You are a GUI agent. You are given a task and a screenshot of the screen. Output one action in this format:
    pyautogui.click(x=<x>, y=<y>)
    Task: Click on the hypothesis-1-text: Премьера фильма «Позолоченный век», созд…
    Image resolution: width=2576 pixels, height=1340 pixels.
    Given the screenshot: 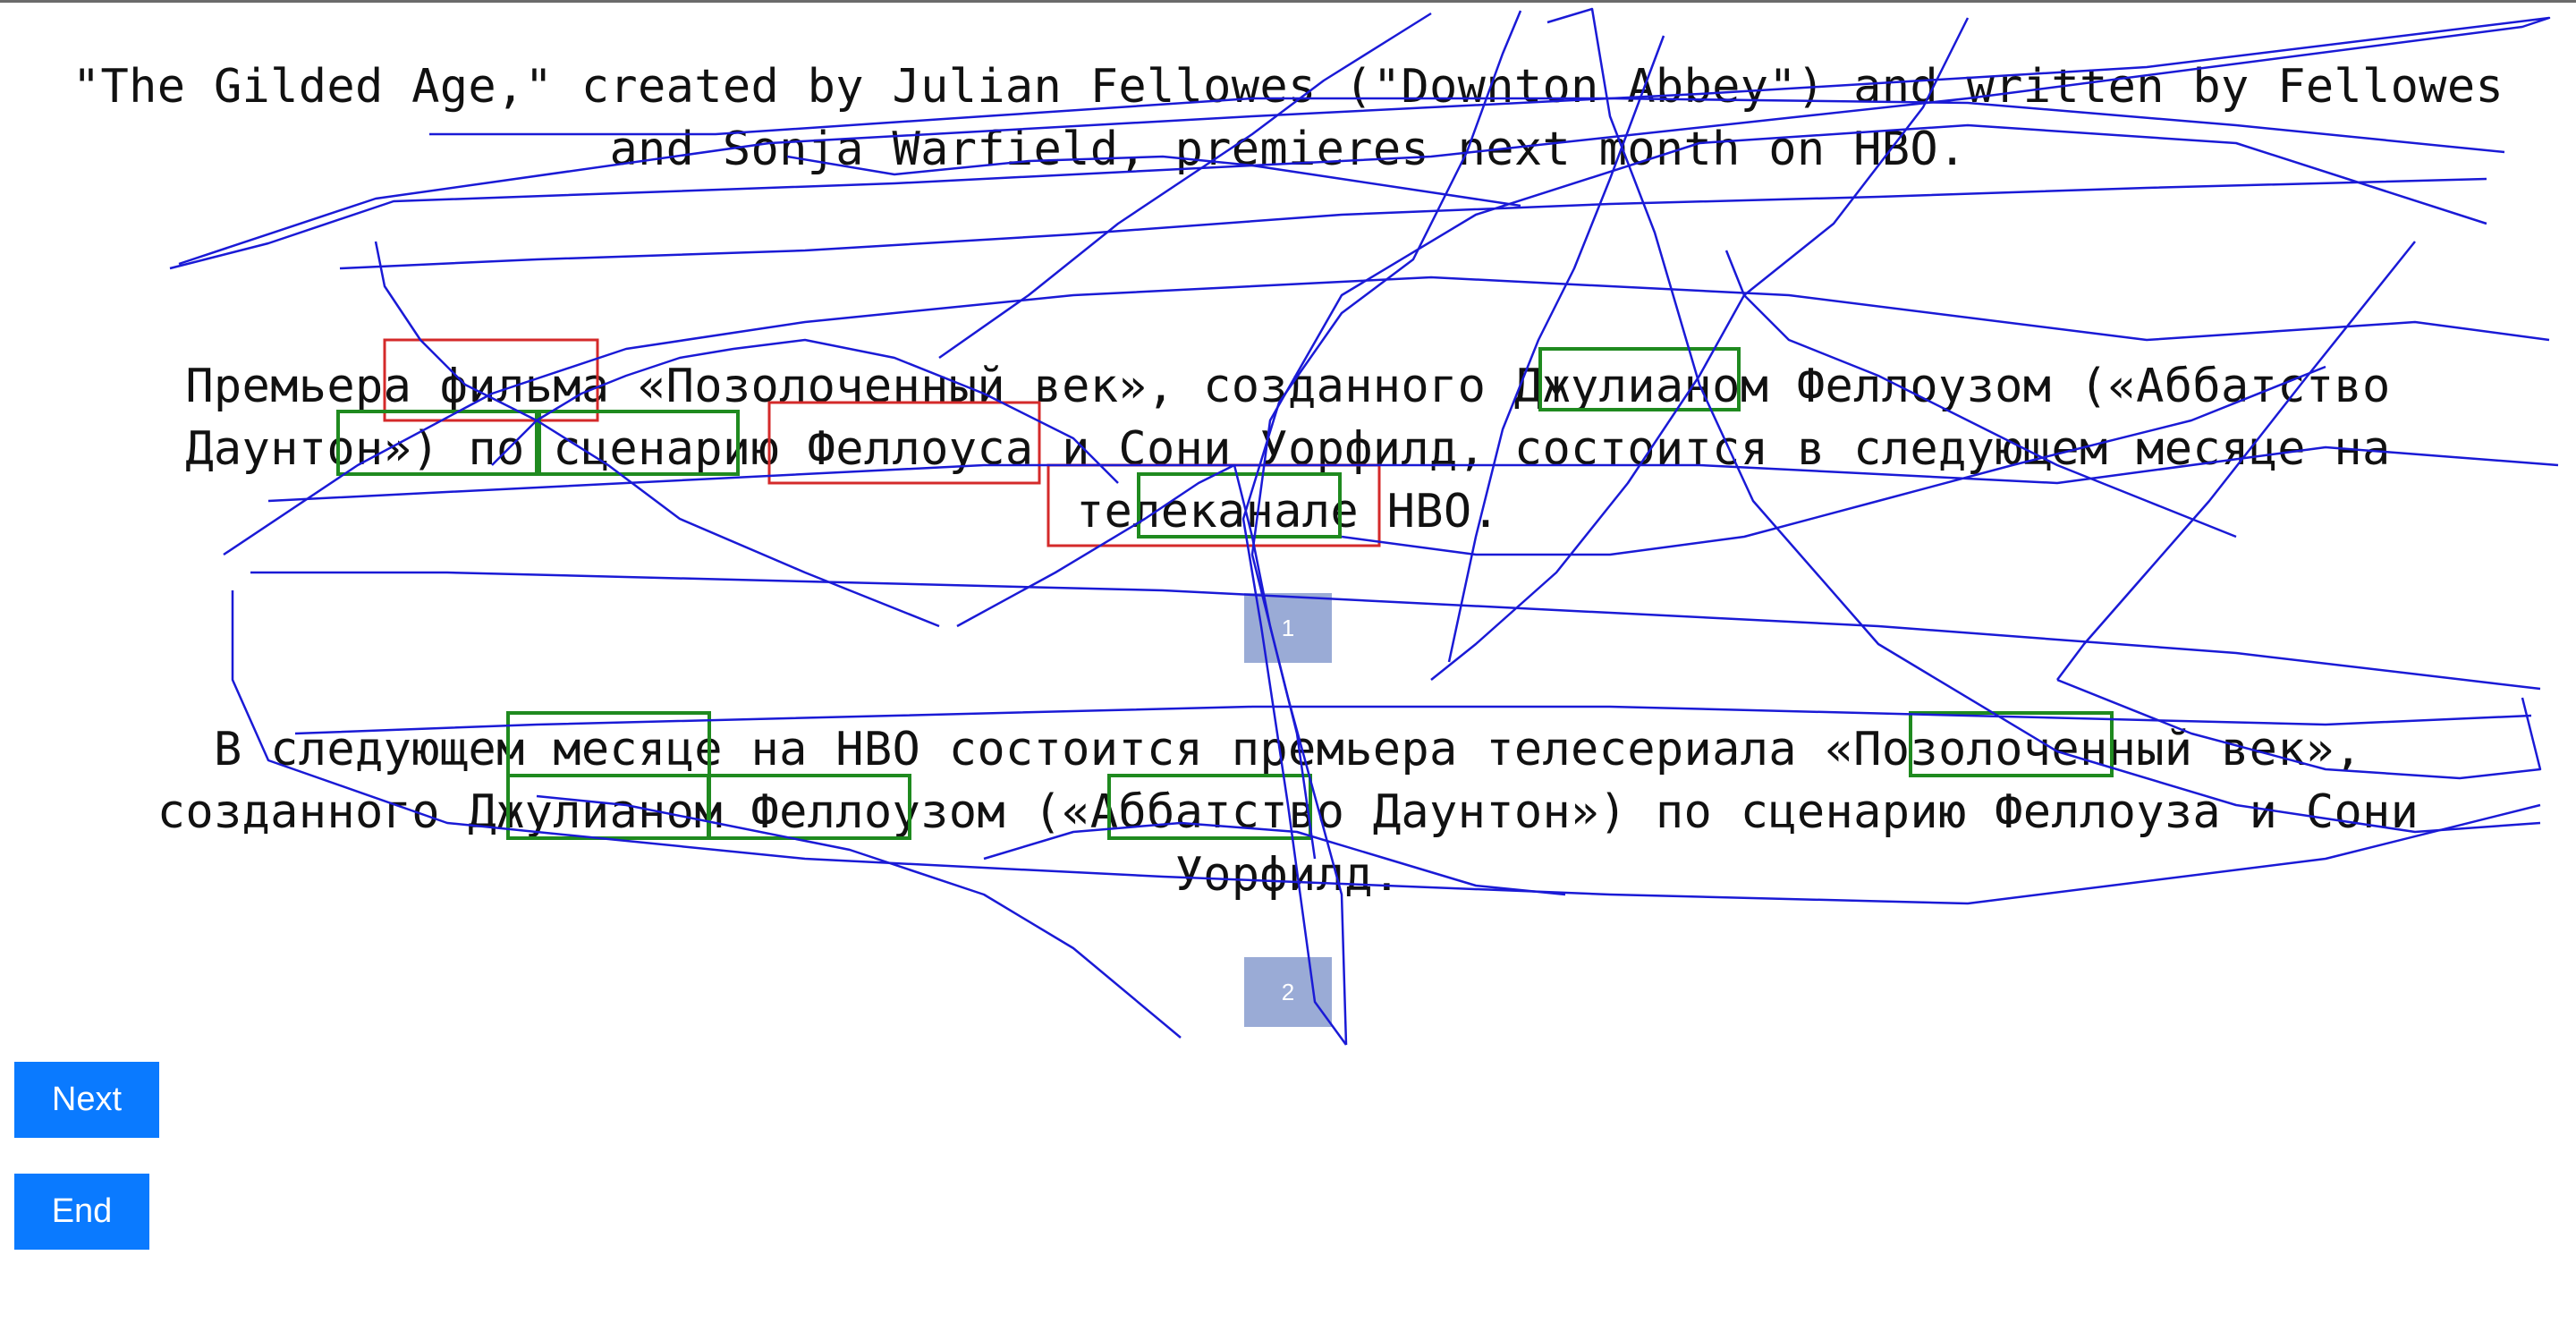 What is the action you would take?
    pyautogui.click(x=1288, y=449)
    